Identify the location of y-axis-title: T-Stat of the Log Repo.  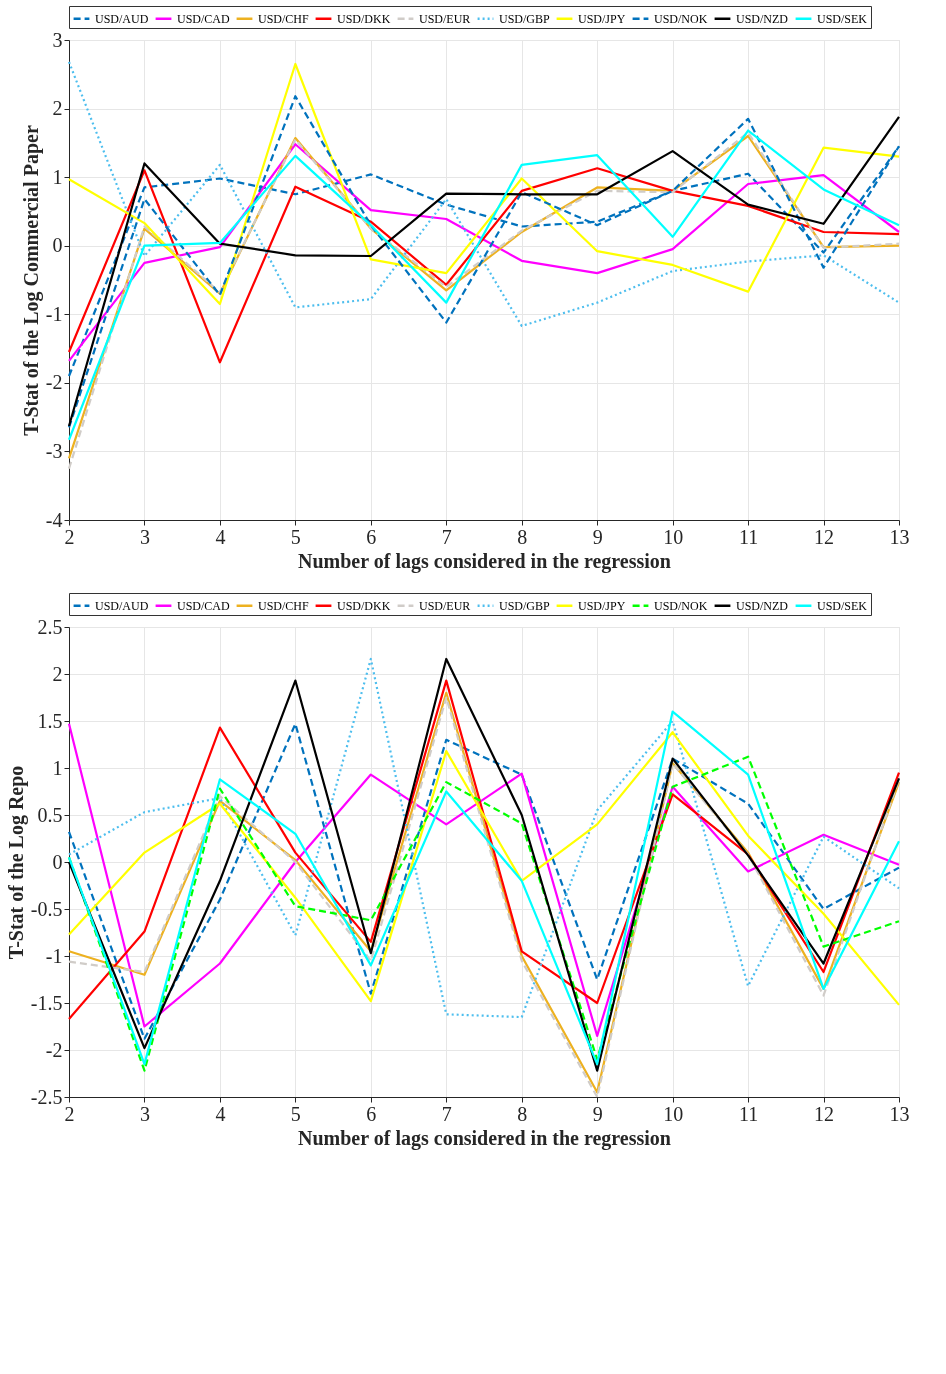
(16, 862).